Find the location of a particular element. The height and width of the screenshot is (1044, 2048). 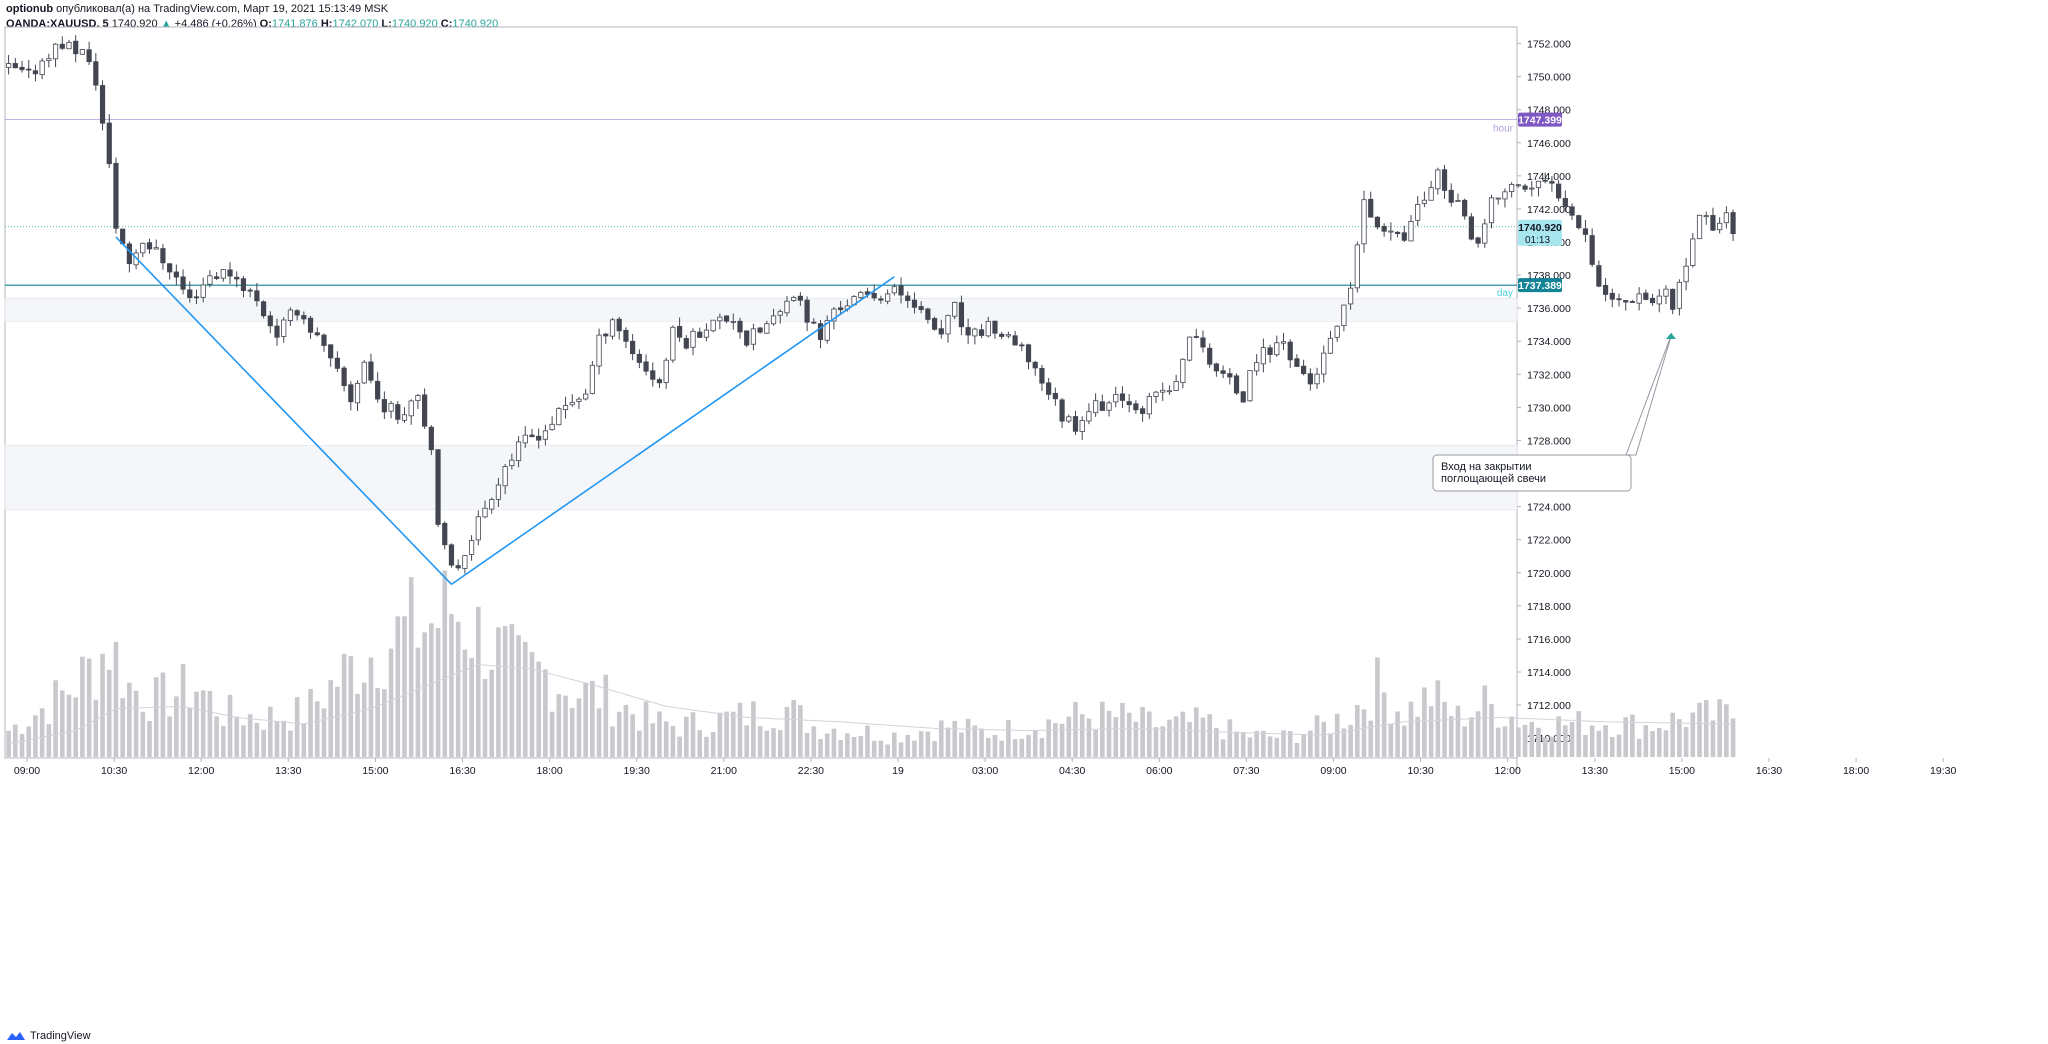

x-tick-label: 13:30 is located at coordinates (288, 771).